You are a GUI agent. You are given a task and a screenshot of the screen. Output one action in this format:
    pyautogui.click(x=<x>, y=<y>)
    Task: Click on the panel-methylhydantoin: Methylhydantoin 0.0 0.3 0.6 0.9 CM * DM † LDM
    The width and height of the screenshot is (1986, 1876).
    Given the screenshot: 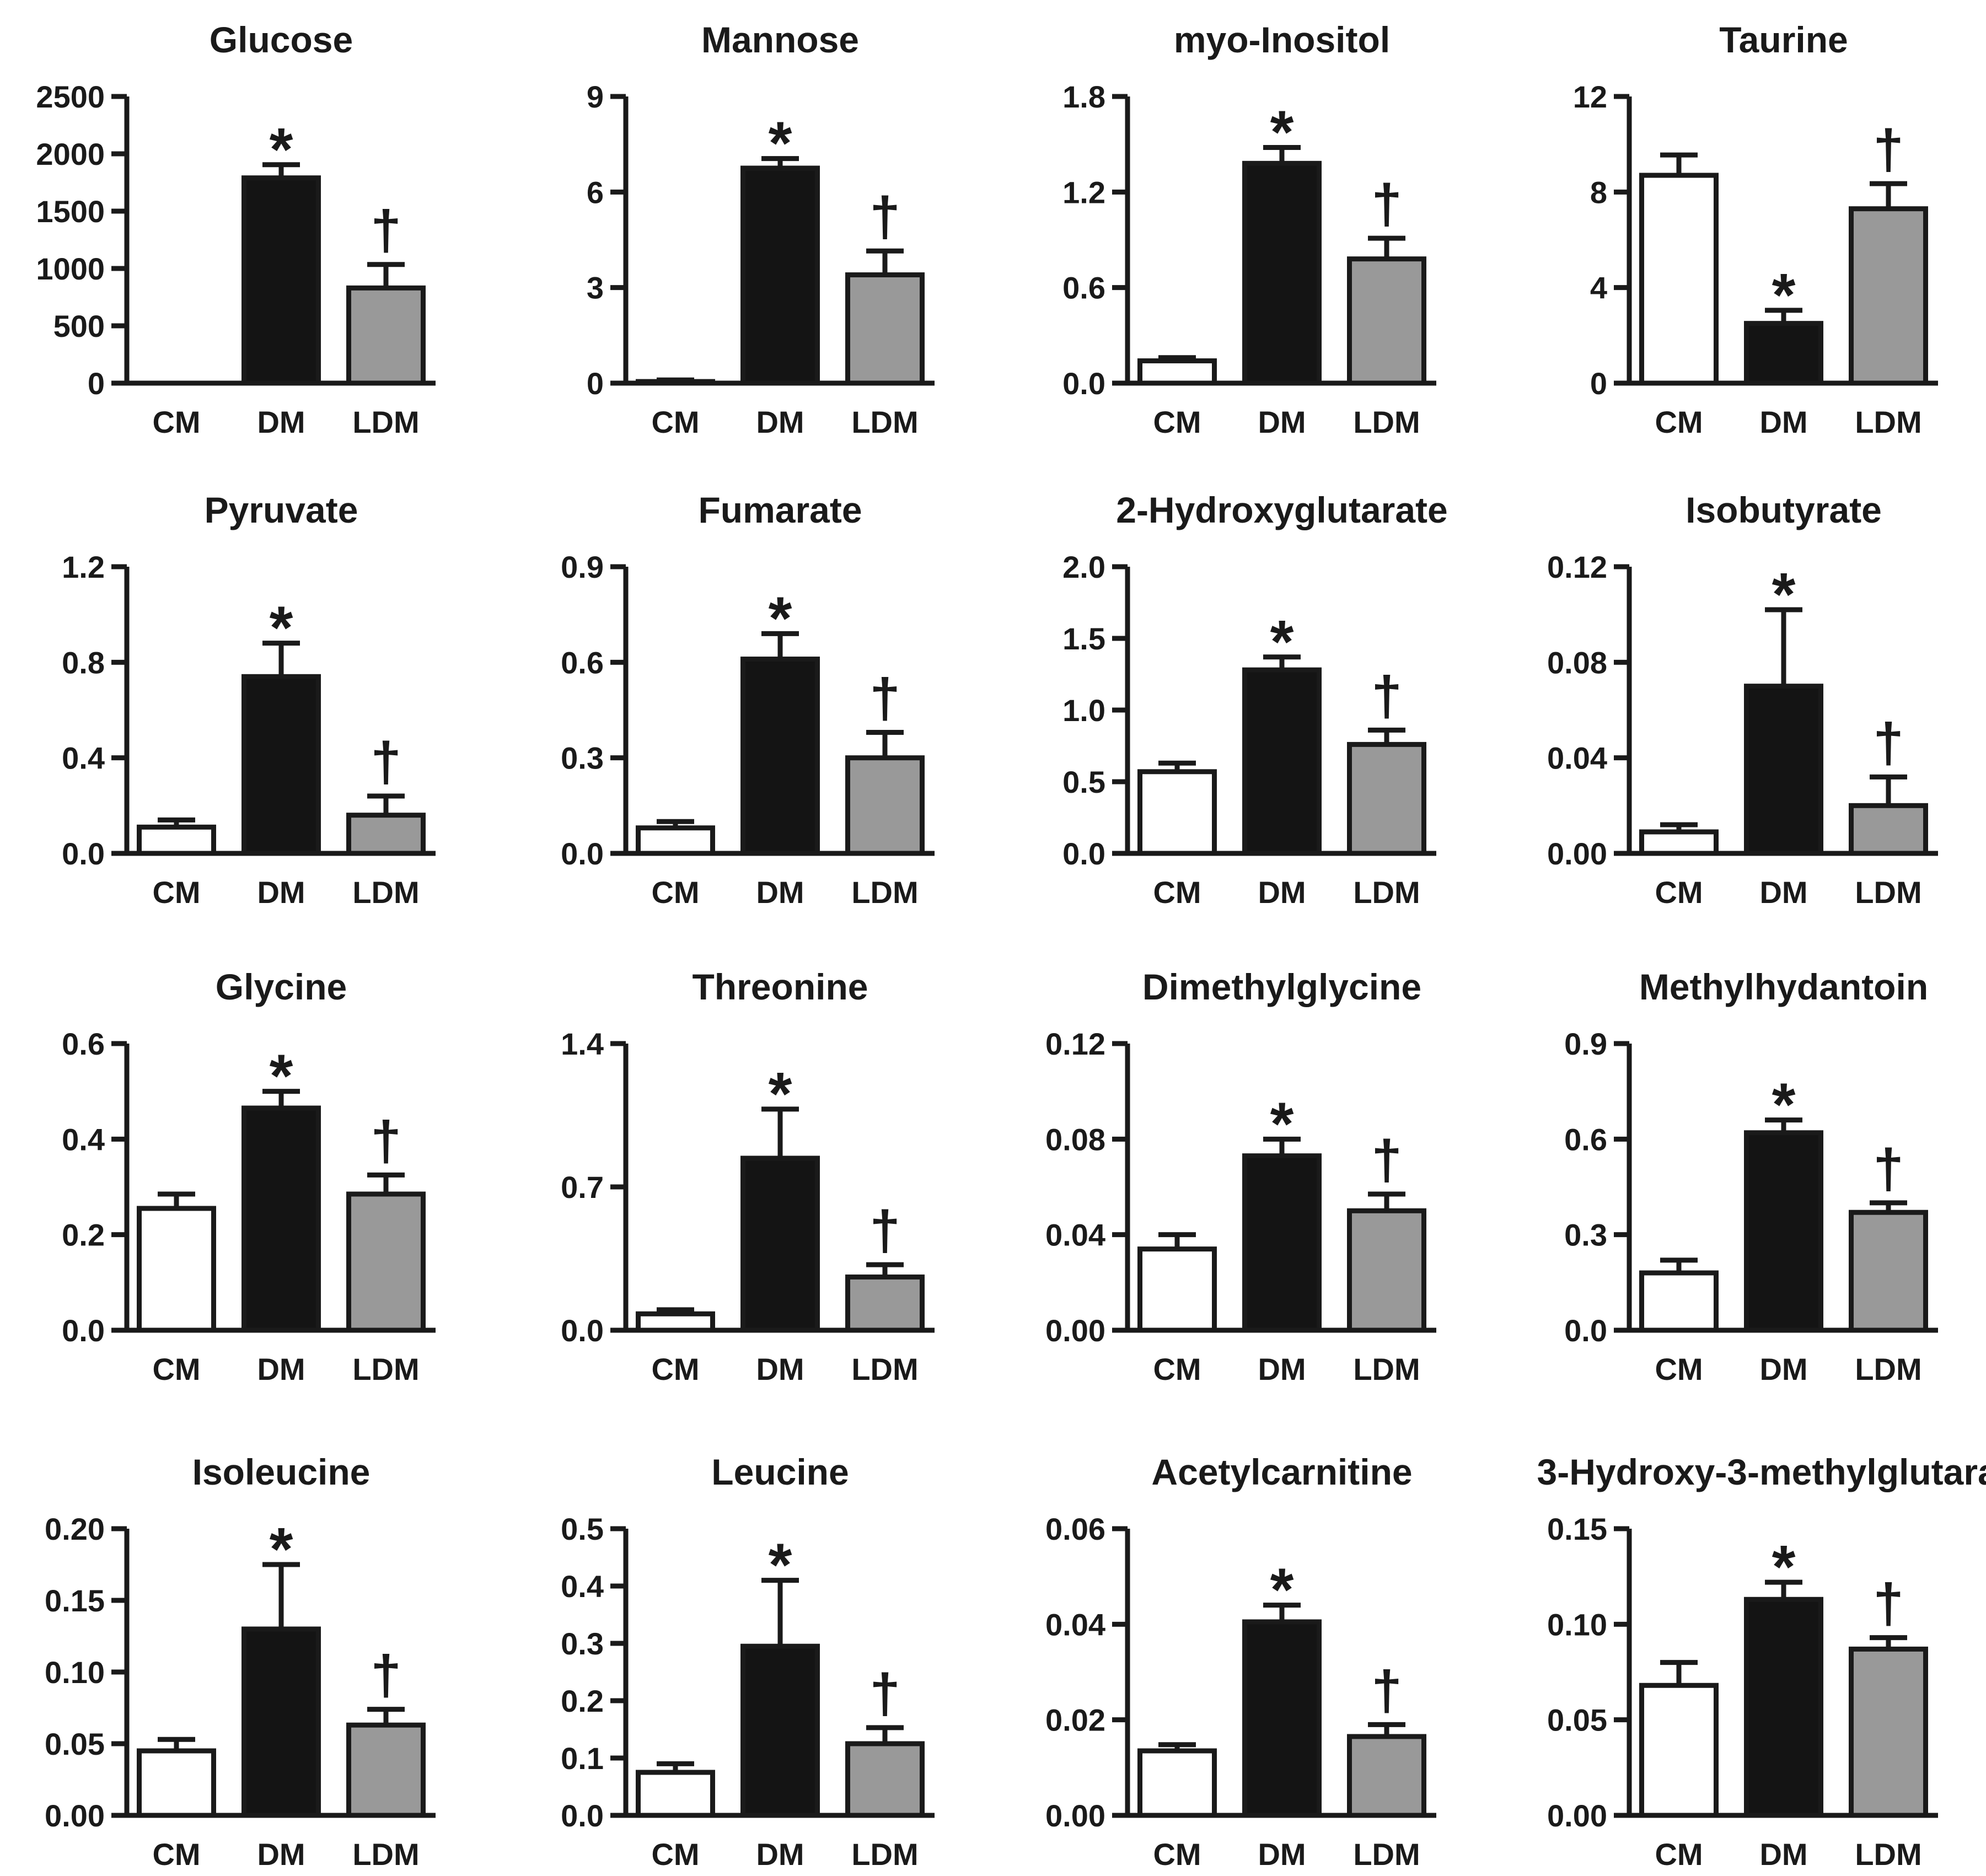 What is the action you would take?
    pyautogui.click(x=1751, y=1176)
    